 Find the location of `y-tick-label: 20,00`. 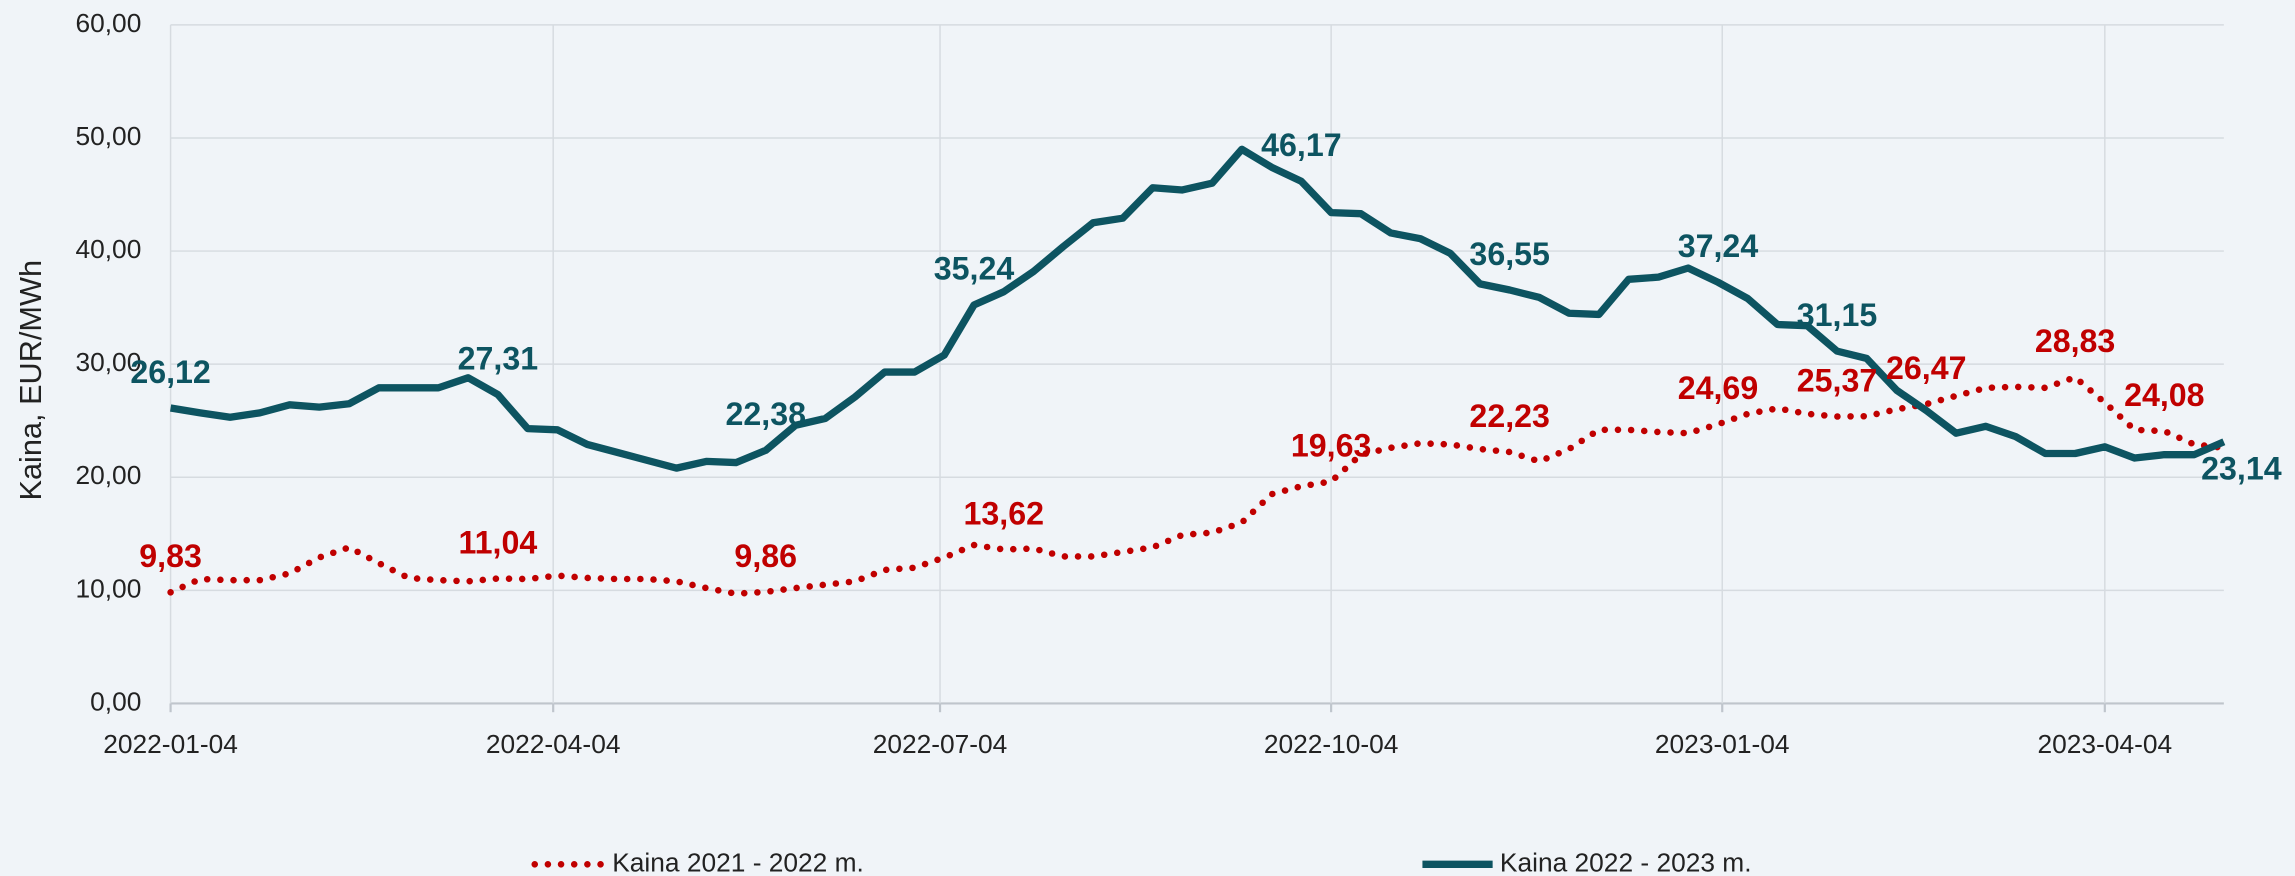

y-tick-label: 20,00 is located at coordinates (108, 475).